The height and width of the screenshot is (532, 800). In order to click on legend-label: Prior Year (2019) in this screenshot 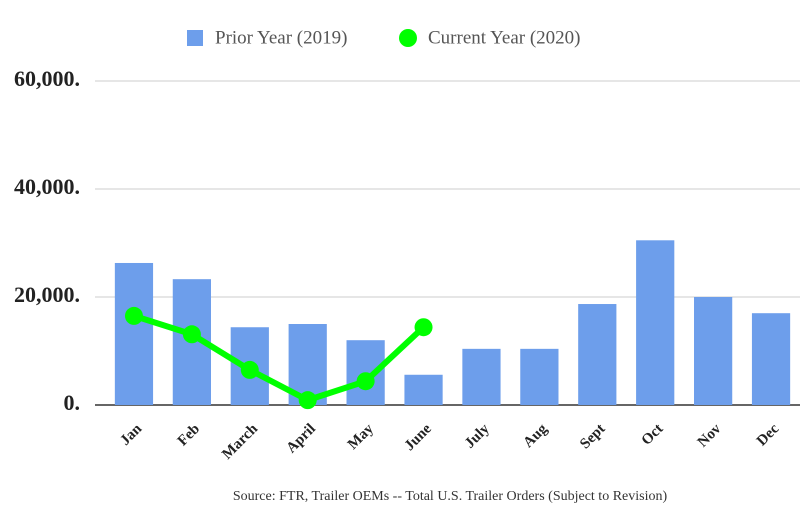, I will do `click(281, 37)`.